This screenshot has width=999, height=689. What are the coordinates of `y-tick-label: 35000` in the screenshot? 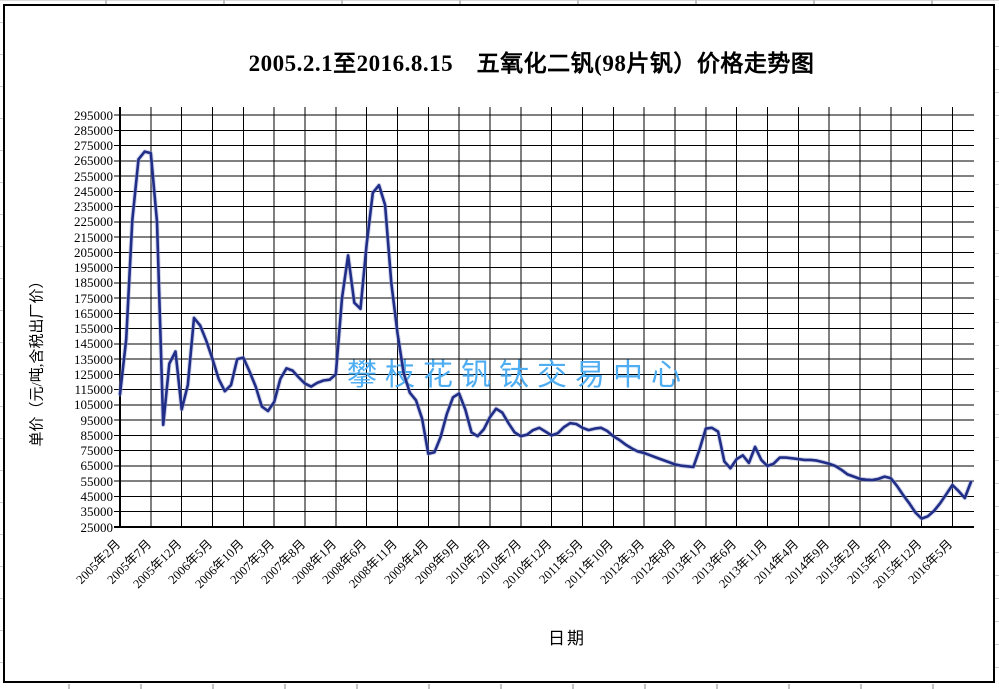 It's located at (97, 512).